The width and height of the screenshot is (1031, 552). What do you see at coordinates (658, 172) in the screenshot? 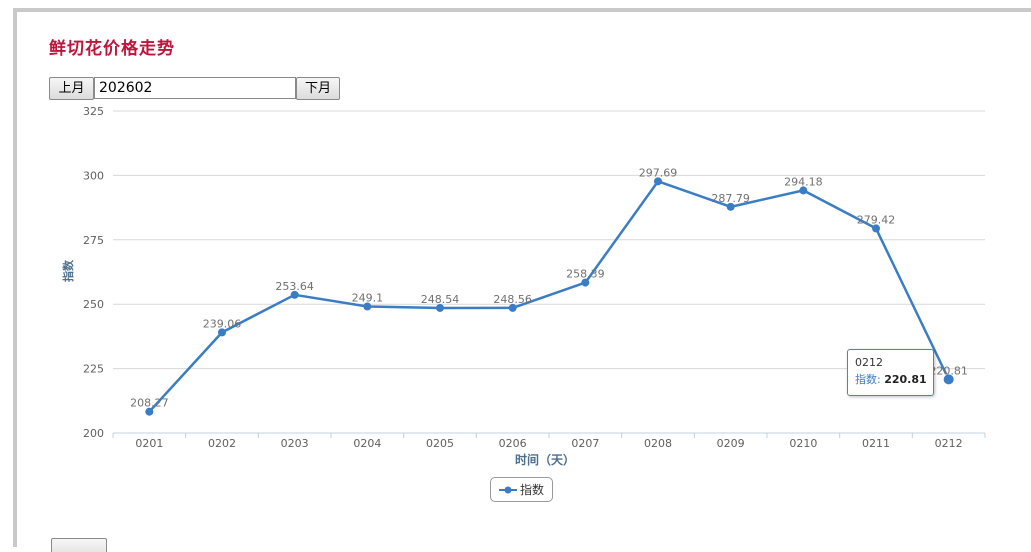
I see `data-label: 297.69` at bounding box center [658, 172].